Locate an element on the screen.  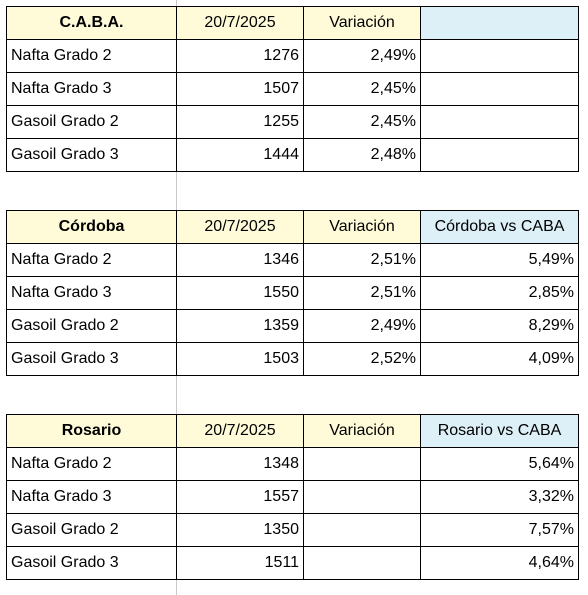
comparison-cell: 4,64% is located at coordinates (499, 563).